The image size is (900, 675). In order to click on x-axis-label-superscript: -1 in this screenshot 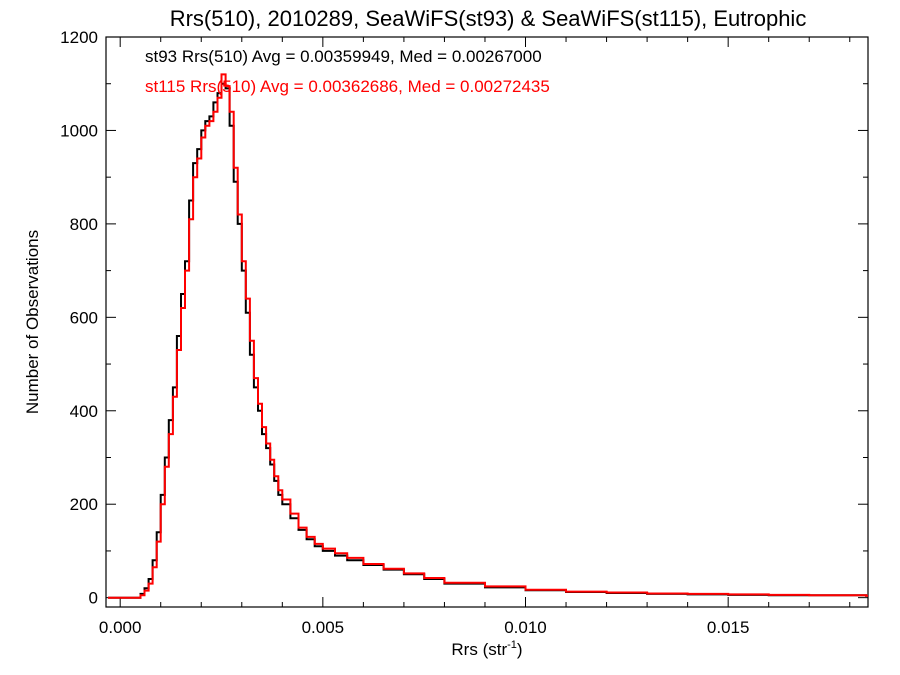, I will do `click(512, 645)`.